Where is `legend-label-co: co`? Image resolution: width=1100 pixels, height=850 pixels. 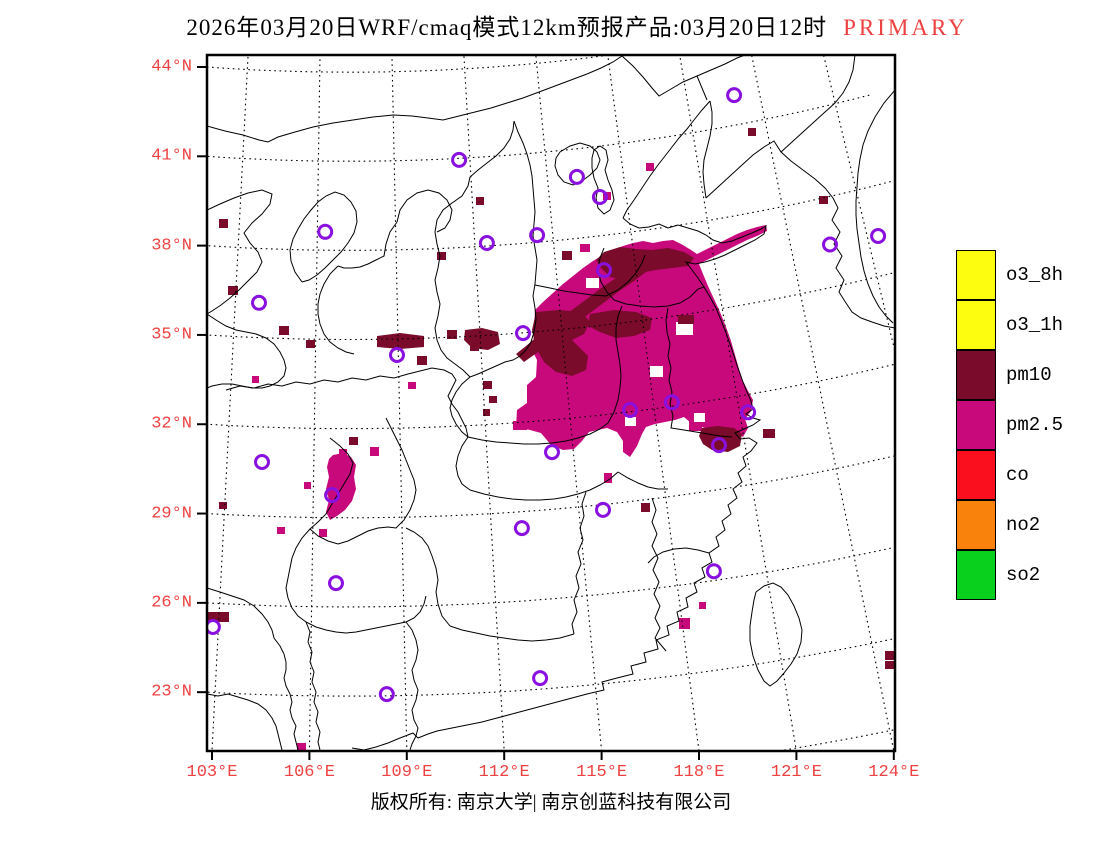 legend-label-co: co is located at coordinates (1017, 475).